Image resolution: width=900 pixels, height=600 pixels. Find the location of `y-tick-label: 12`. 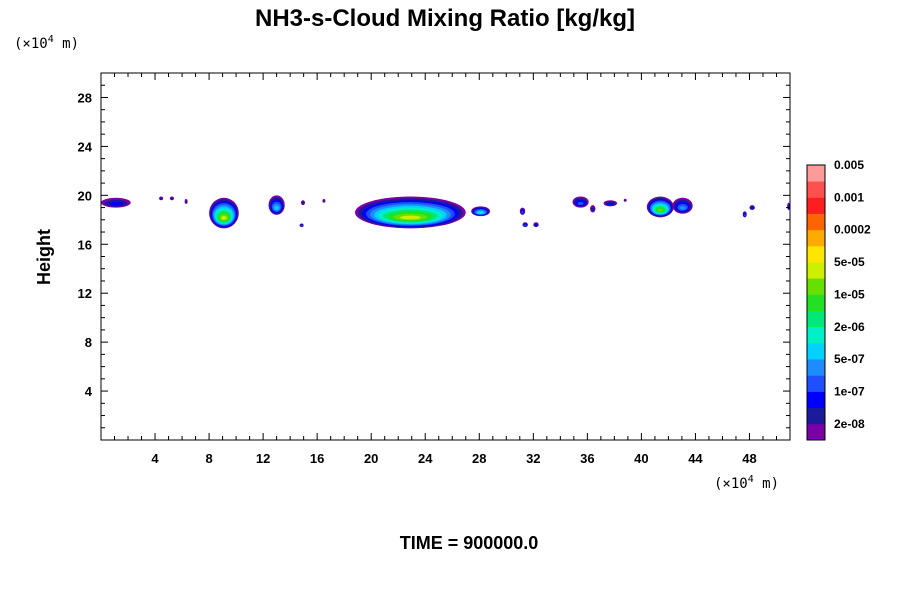

y-tick-label: 12 is located at coordinates (85, 293).